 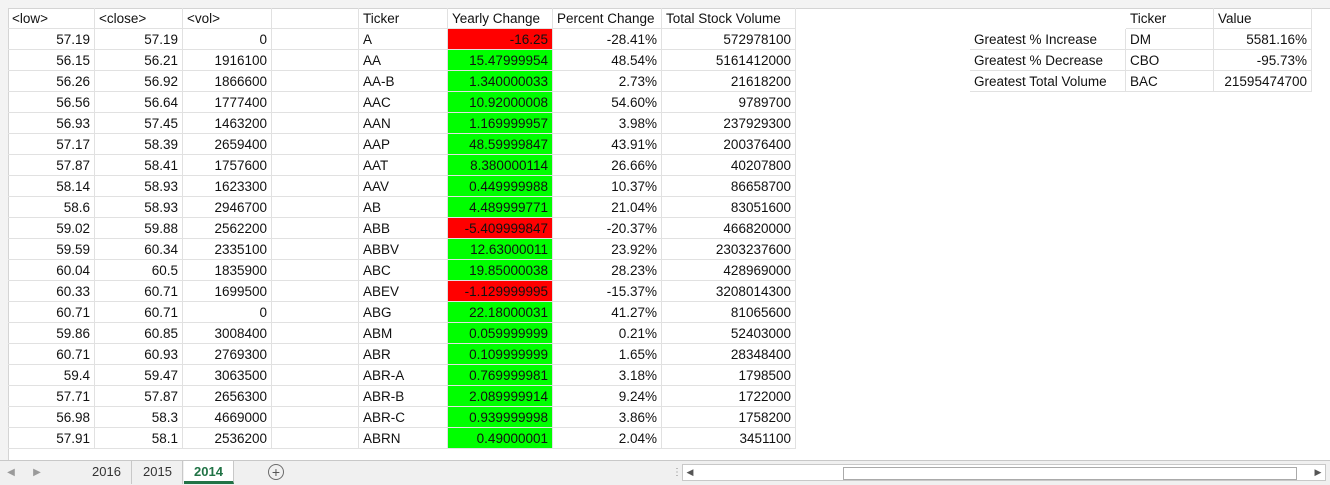 I want to click on cell-vol: 1916100, so click(x=227, y=60).